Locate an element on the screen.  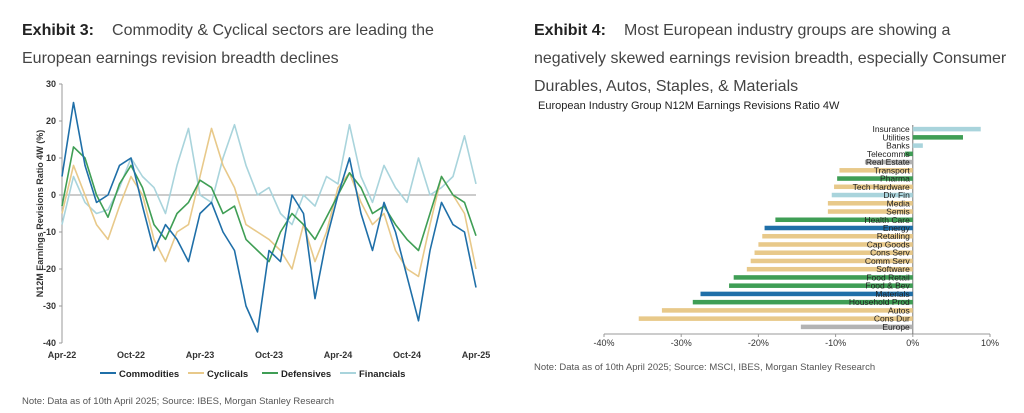
category-label: Energy is located at coordinates (897, 228).